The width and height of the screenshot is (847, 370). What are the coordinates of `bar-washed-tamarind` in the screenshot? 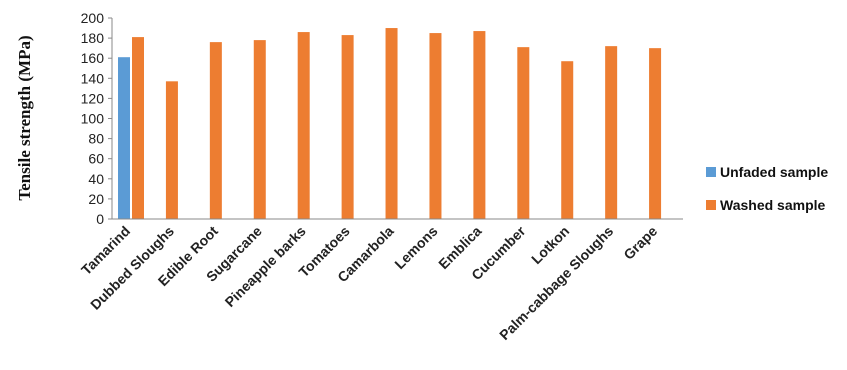 It's located at (138, 128).